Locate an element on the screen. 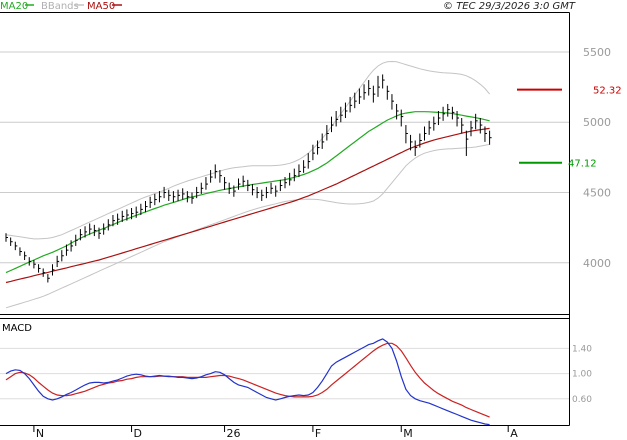 This screenshot has width=627, height=440. x-tick-label: D is located at coordinates (138, 433).